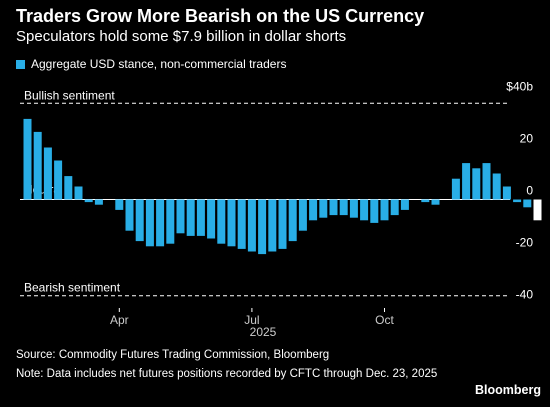 This screenshot has width=550, height=407. I want to click on y-tick-label: 20, so click(527, 139).